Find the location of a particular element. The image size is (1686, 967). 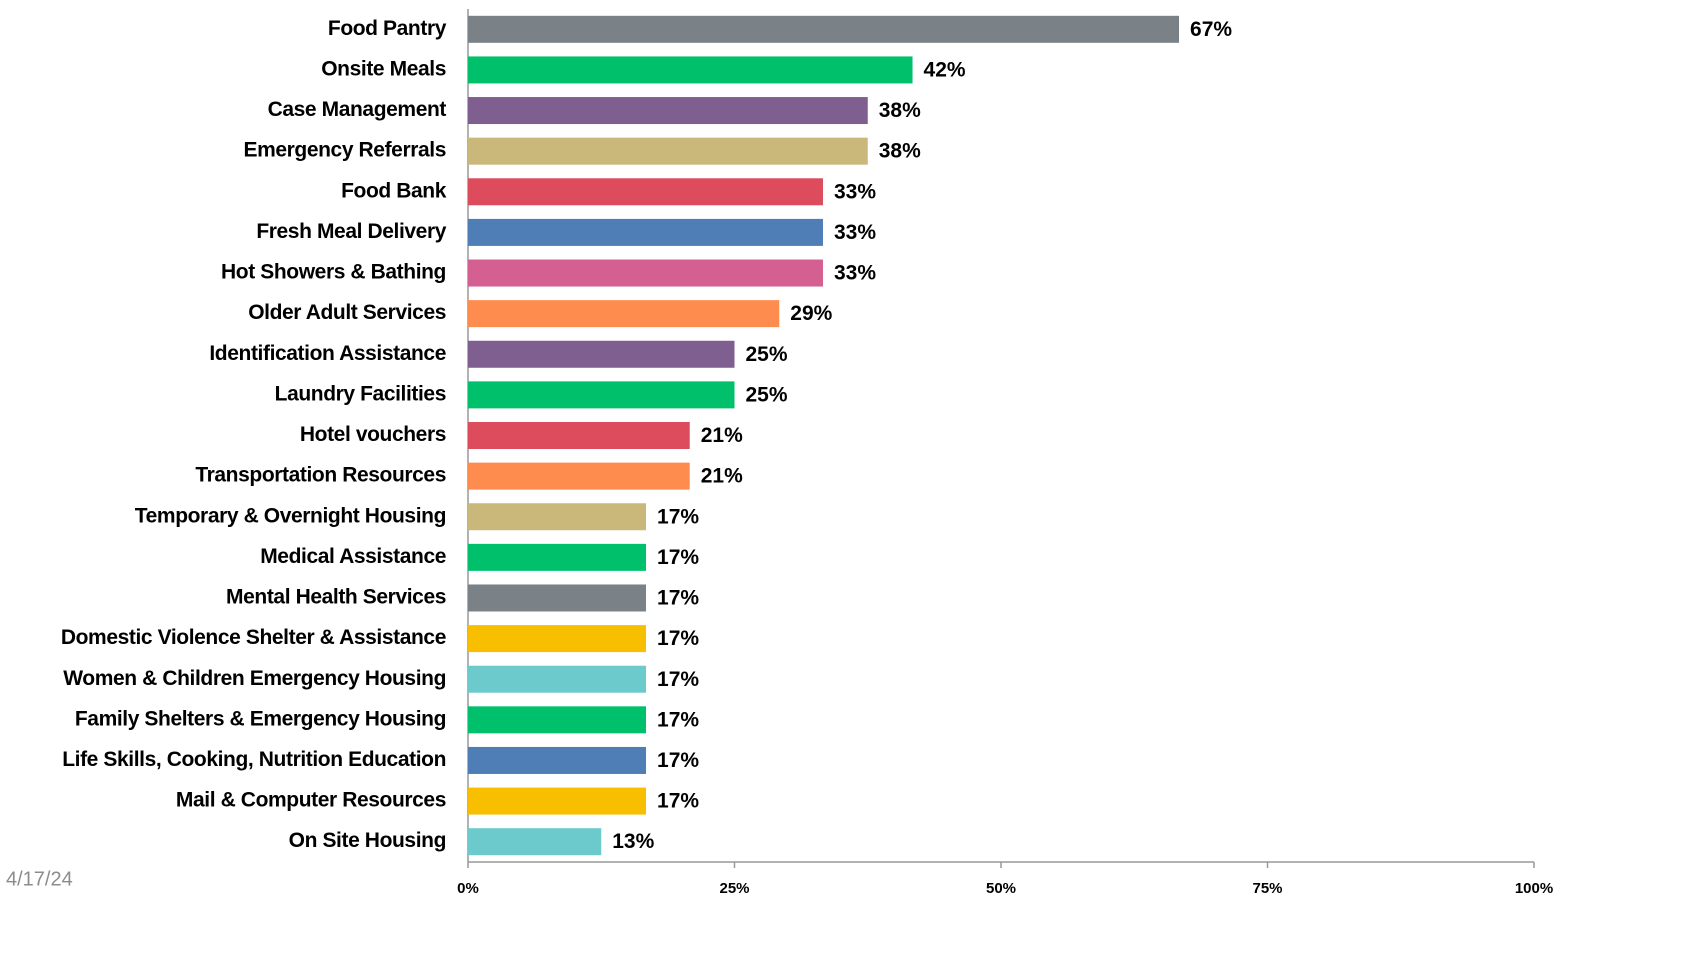

y-tick-label: Fresh Meal Delivery is located at coordinates (351, 231).